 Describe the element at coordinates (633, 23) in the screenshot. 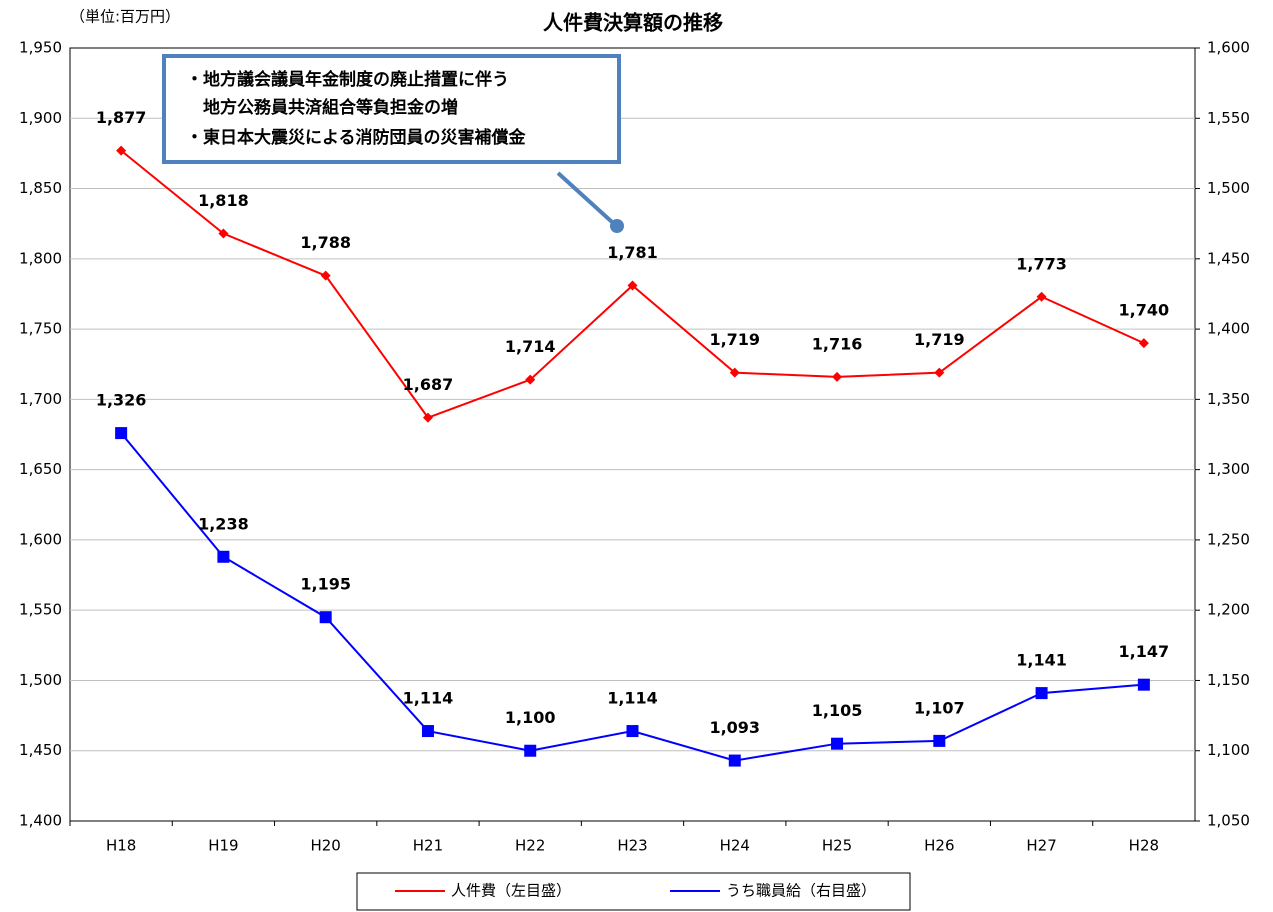

I see `chart-title: 人件費決算額の推移` at that location.